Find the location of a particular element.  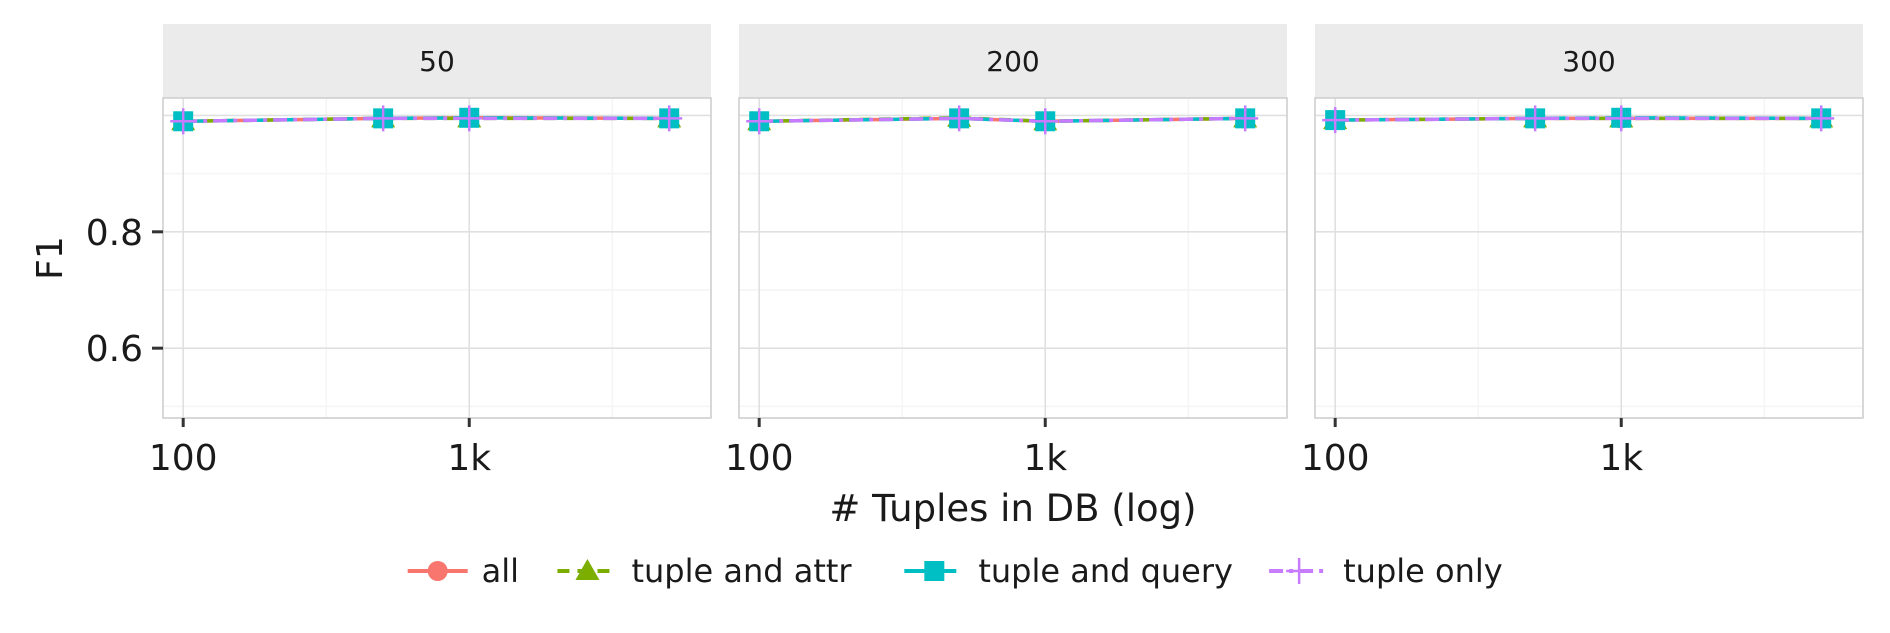

y-tick-label: 0.8 is located at coordinates (114, 233).